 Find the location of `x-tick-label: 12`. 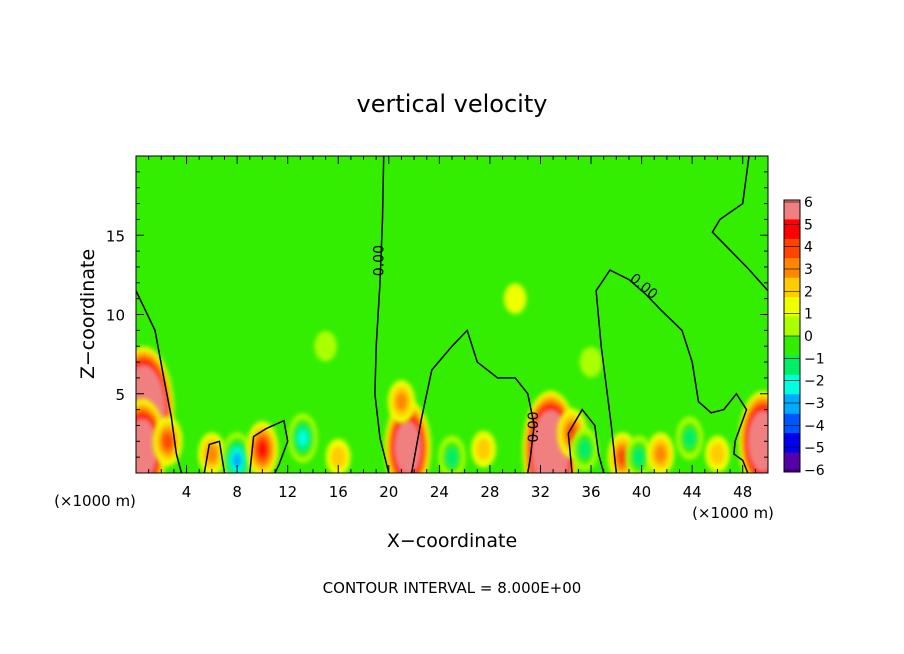

x-tick-label: 12 is located at coordinates (287, 492).